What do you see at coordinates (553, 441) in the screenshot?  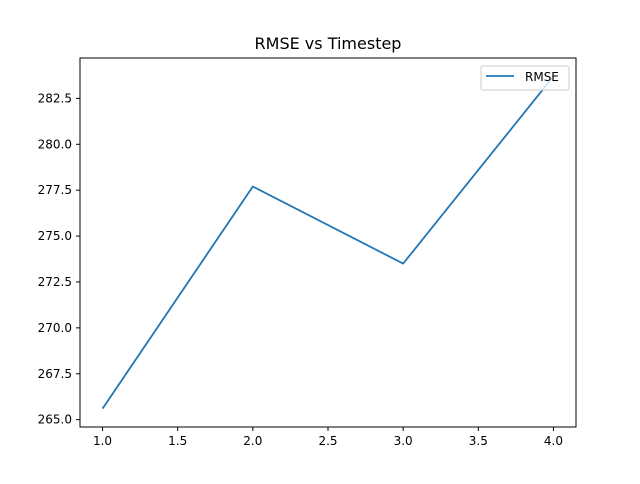 I see `x-tick-label: 4.0` at bounding box center [553, 441].